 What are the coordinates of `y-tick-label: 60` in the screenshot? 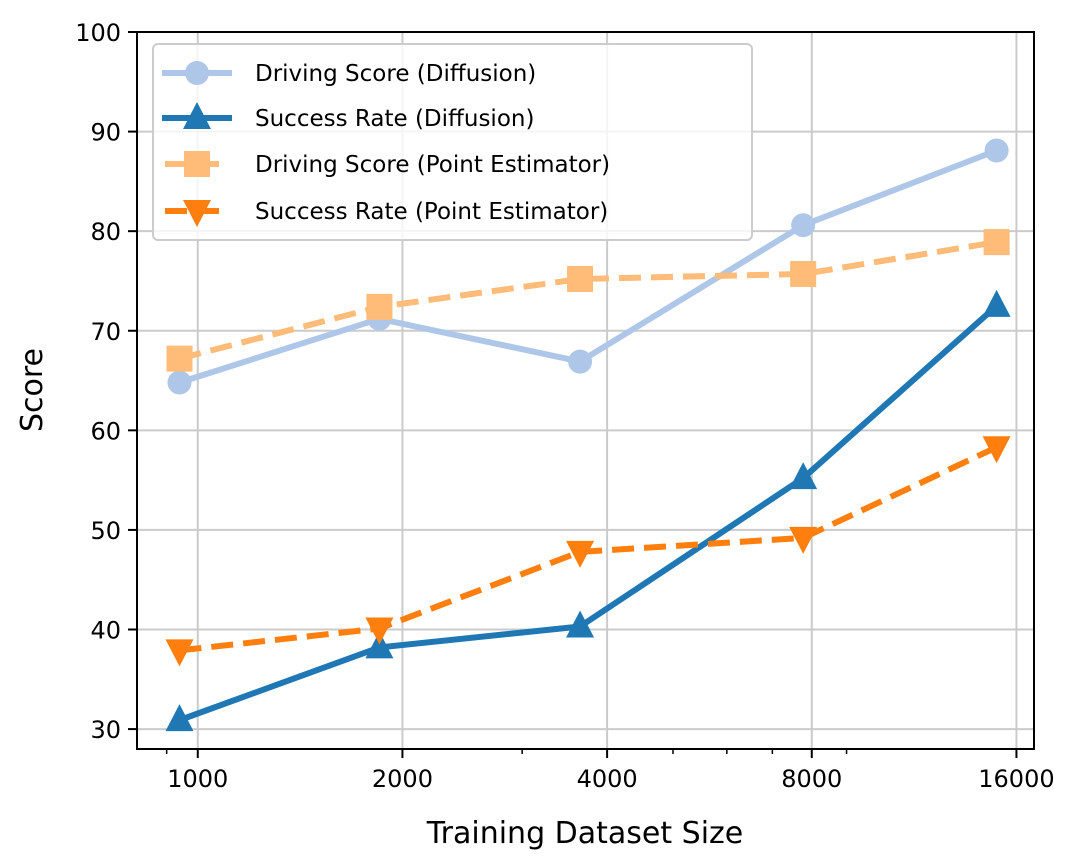 It's located at (105, 431).